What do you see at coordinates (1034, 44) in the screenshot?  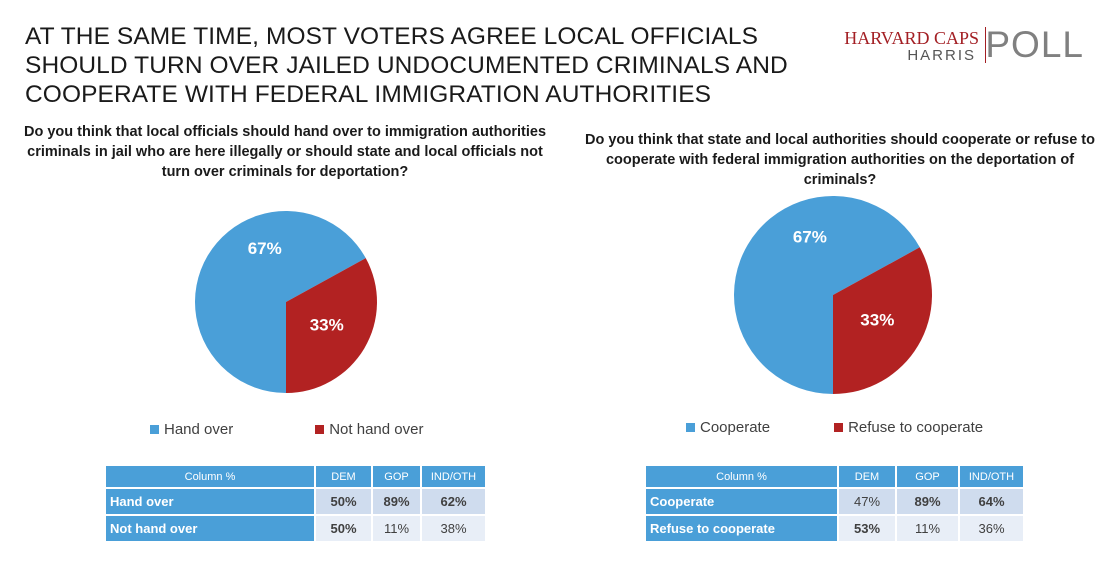 I see `logo-line-3: POLL` at bounding box center [1034, 44].